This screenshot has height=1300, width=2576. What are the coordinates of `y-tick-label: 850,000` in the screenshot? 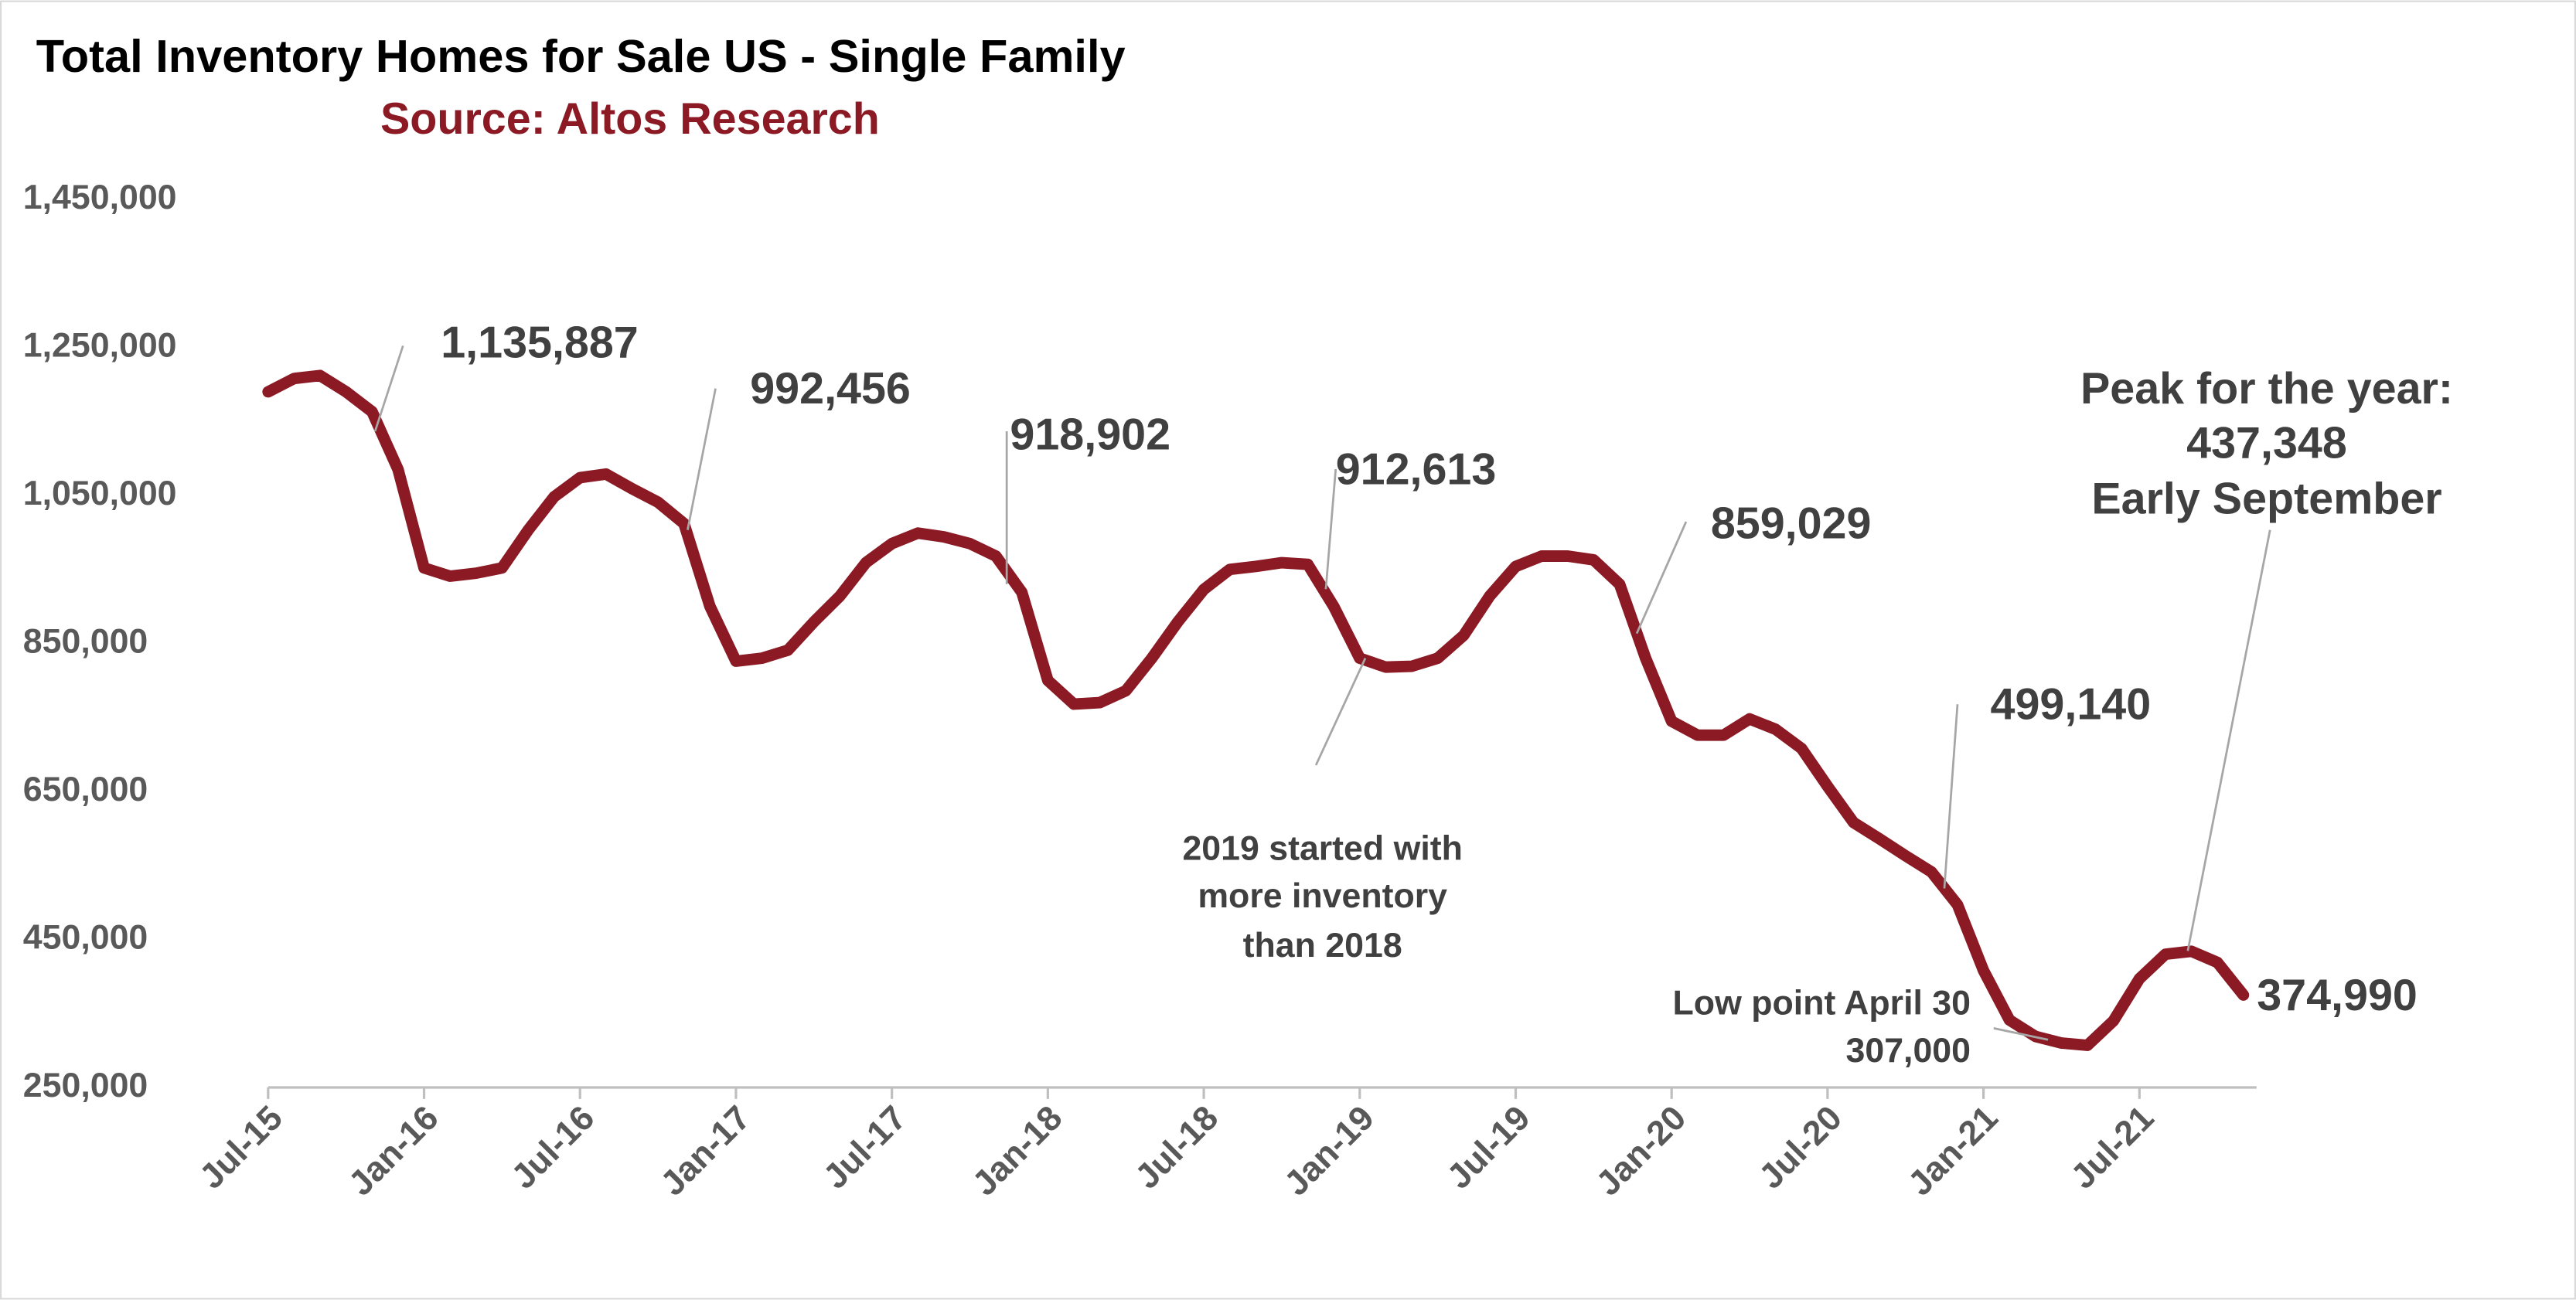 It's located at (85, 641).